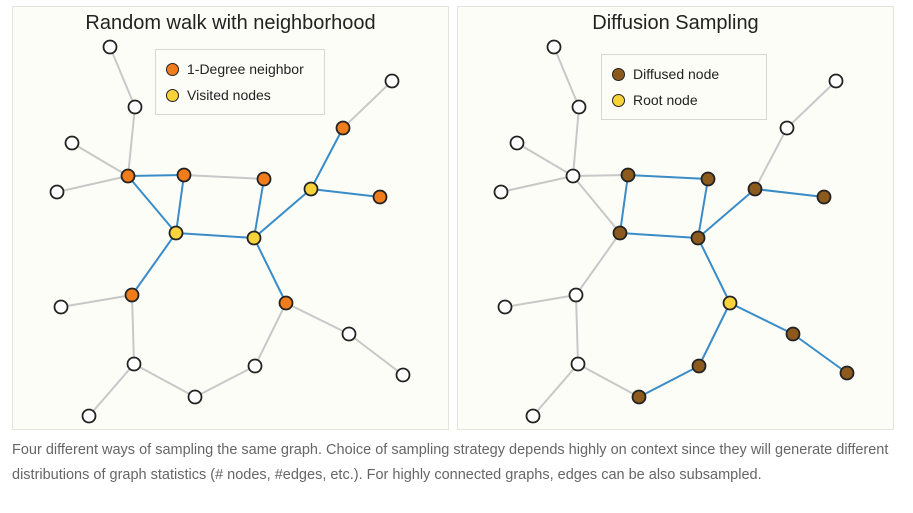  Describe the element at coordinates (600, 175) in the screenshot. I see `edge-m5-m6` at that location.